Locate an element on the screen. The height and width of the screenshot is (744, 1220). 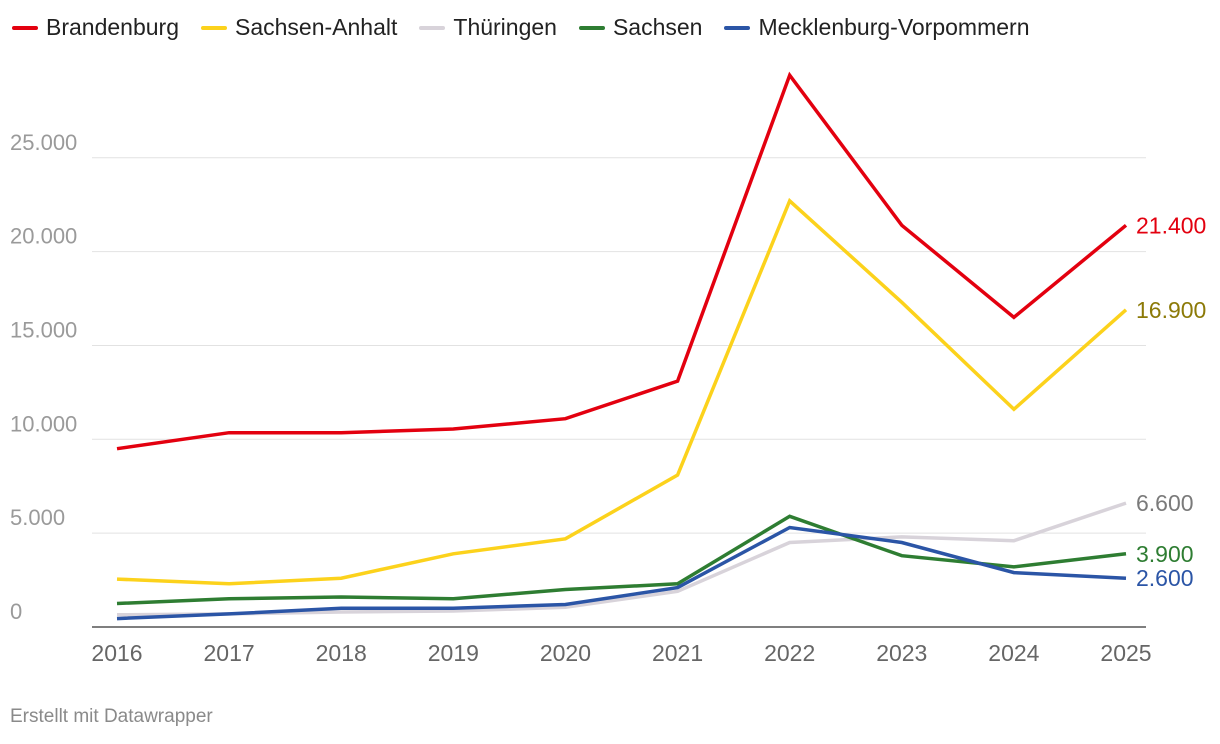
series-line-mecklenburg-vorpommern is located at coordinates (621, 573).